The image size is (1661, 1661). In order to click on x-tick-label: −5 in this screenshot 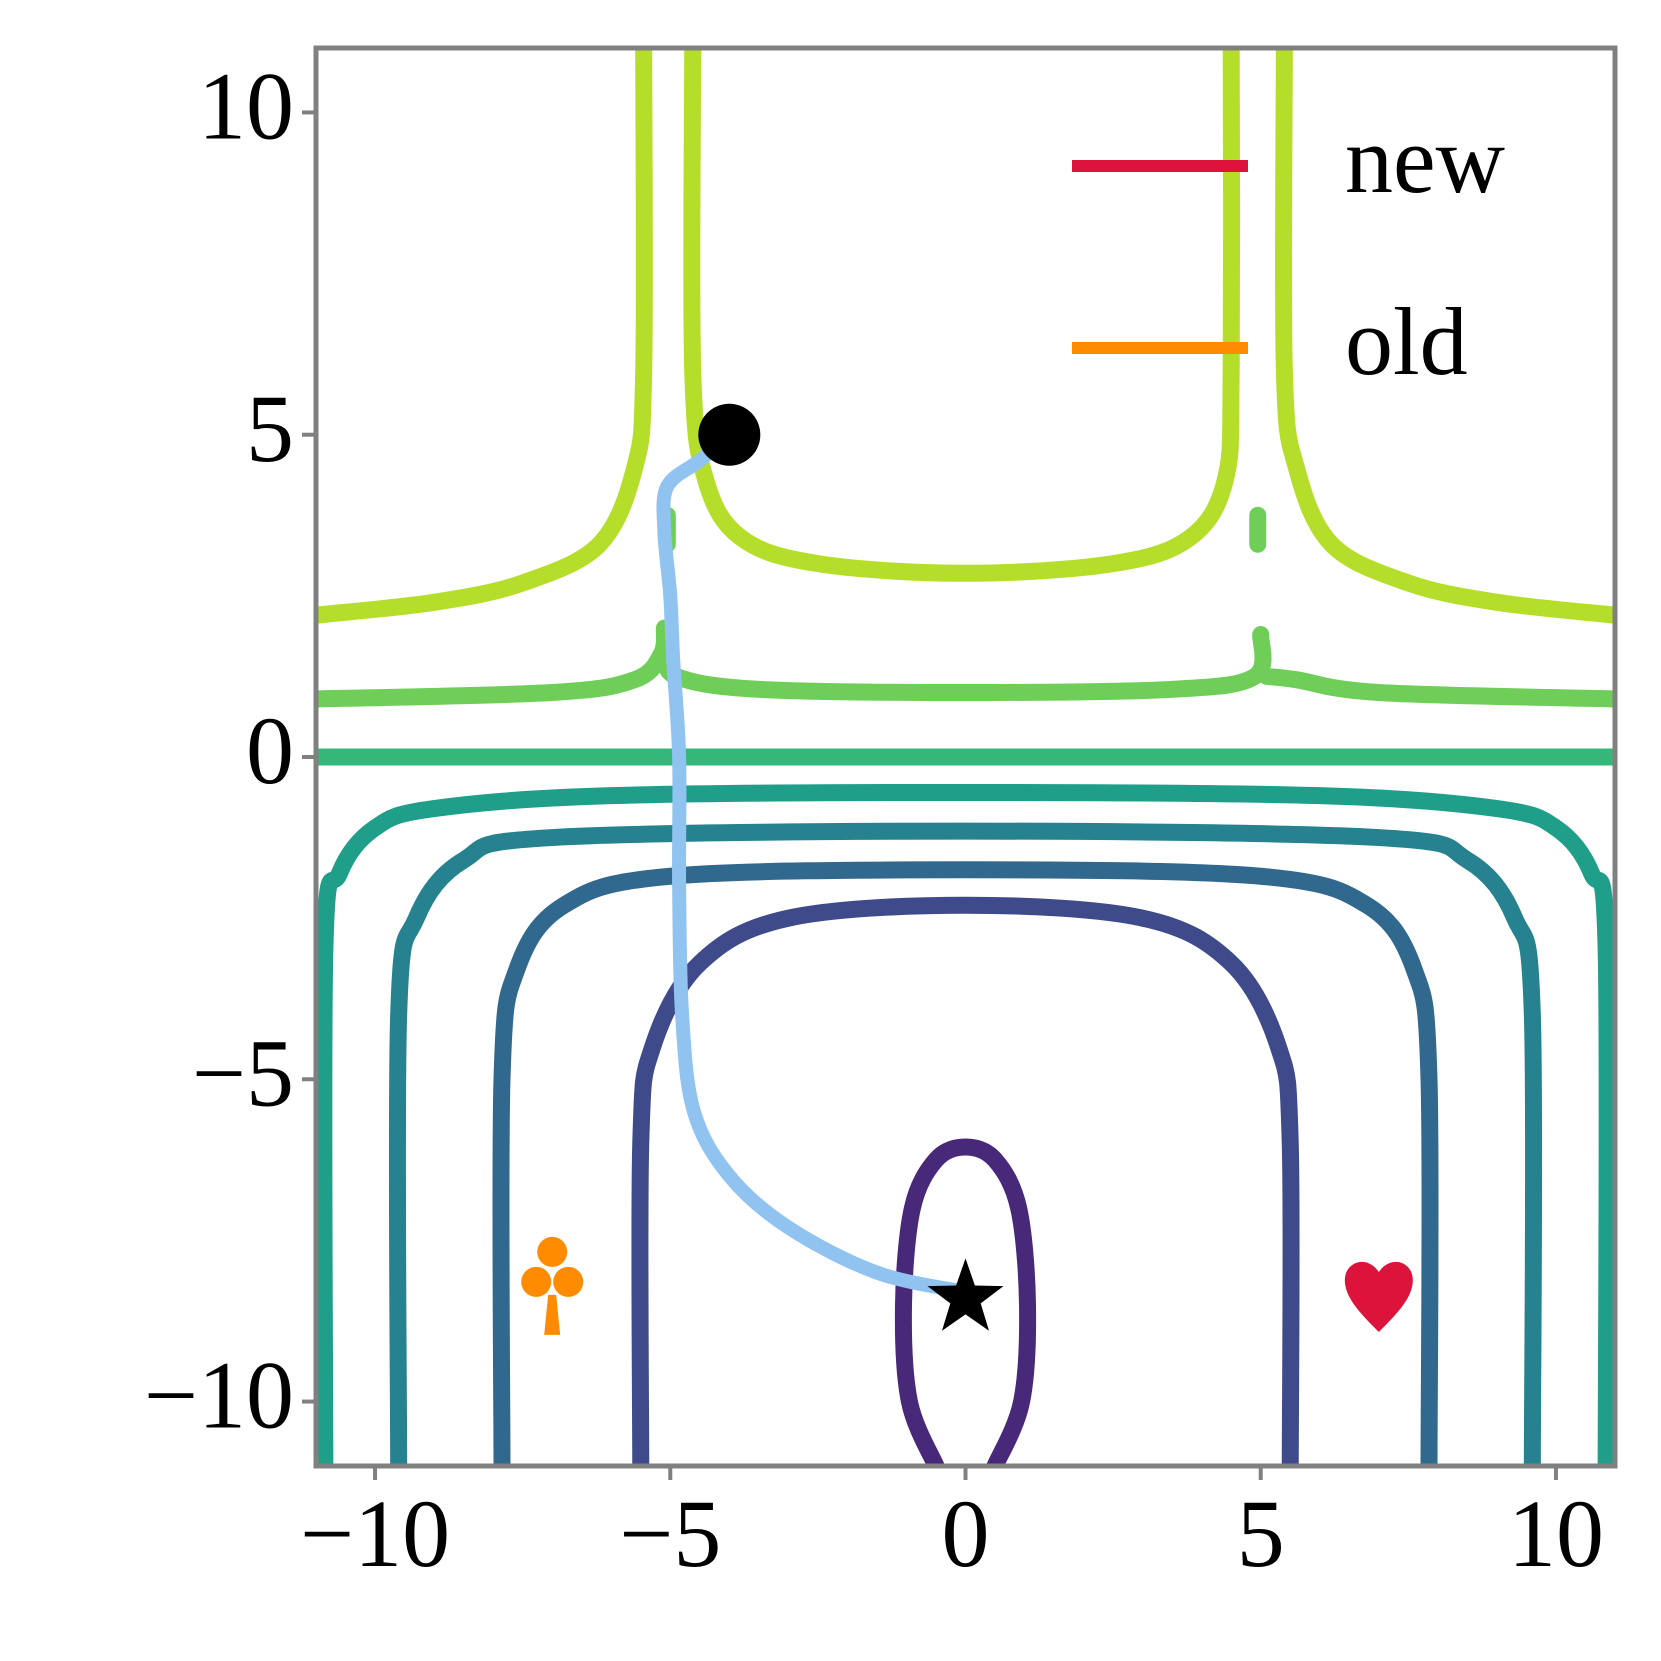, I will do `click(670, 1533)`.